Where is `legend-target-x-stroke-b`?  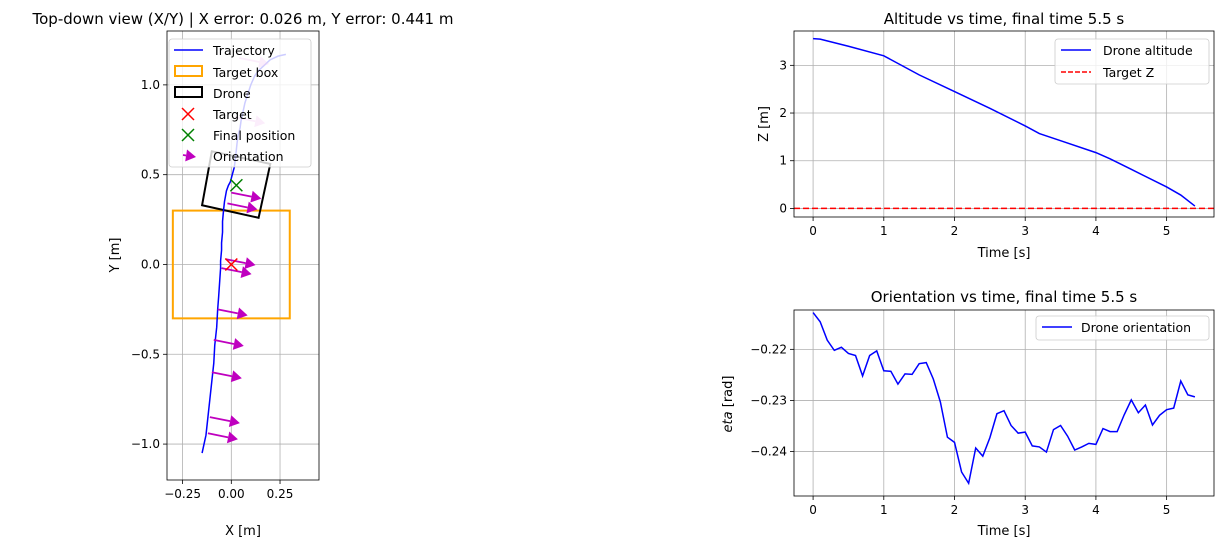
legend-target-x-stroke-b is located at coordinates (188, 114).